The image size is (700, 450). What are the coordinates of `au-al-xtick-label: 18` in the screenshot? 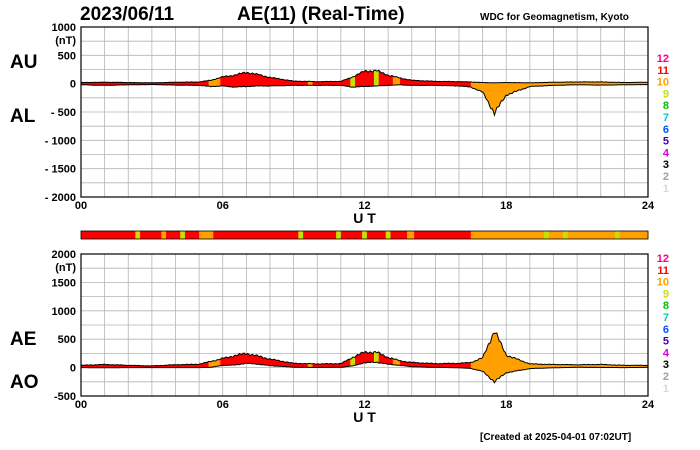 It's located at (506, 206).